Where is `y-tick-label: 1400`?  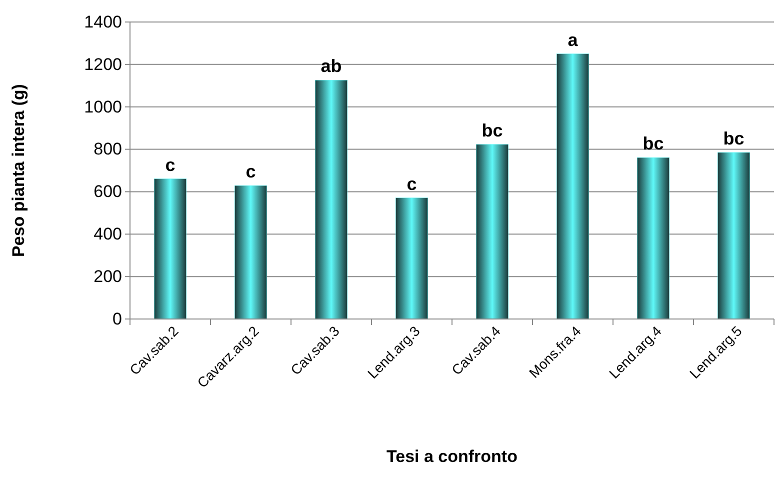
y-tick-label: 1400 is located at coordinates (103, 22).